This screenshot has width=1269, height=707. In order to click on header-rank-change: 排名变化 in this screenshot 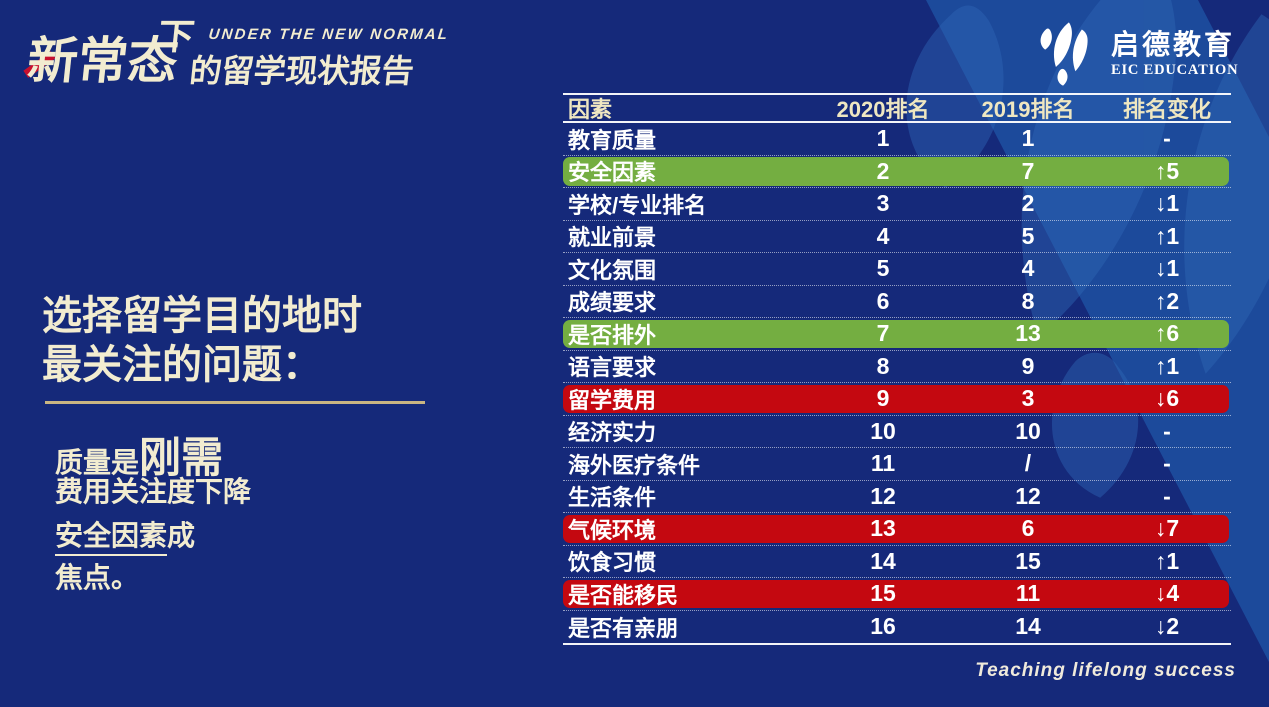, I will do `click(1166, 109)`.